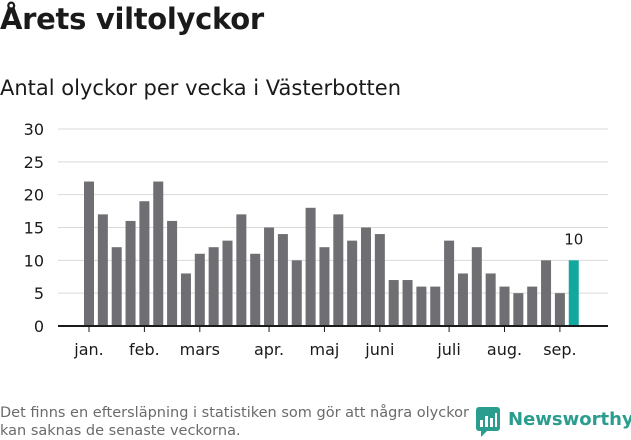  I want to click on x-tick-label: mars, so click(200, 349).